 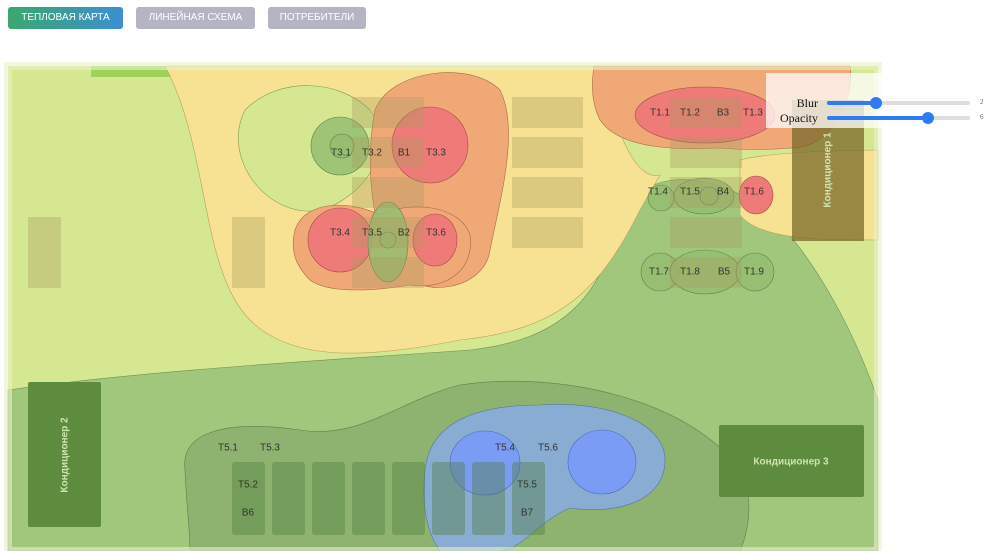 I want to click on sensor-label: T3.6, so click(x=436, y=233).